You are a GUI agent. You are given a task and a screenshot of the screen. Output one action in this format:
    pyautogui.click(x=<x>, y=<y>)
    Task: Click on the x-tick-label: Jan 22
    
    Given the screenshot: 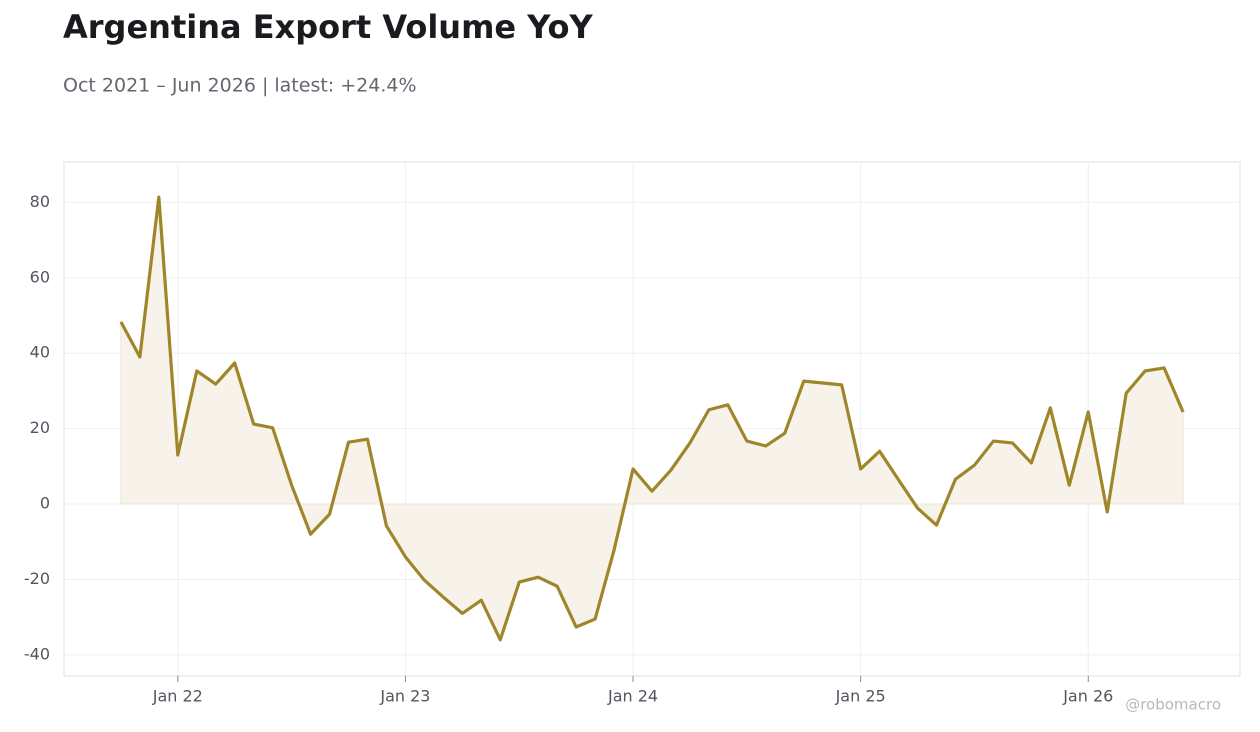 What is the action you would take?
    pyautogui.click(x=177, y=696)
    